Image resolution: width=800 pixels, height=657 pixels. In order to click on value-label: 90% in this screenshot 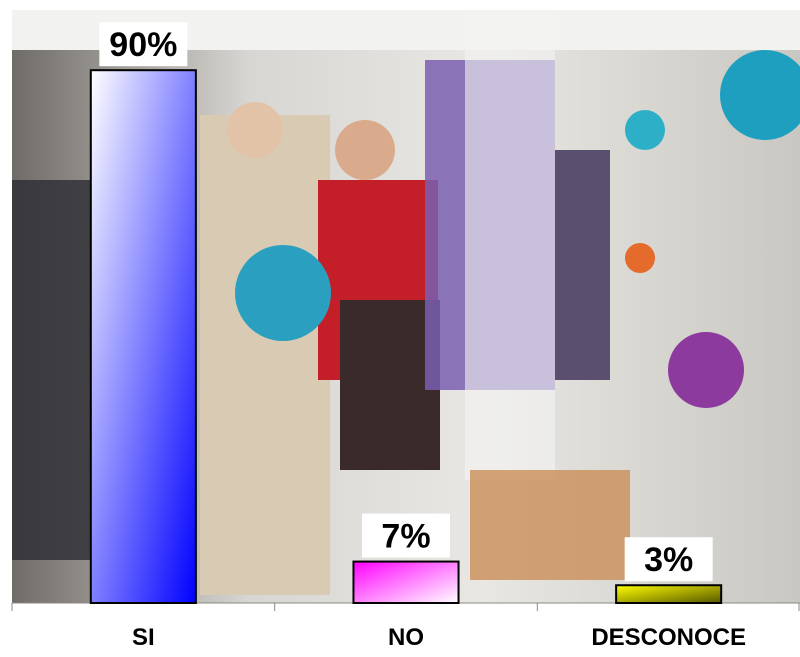, I will do `click(143, 45)`.